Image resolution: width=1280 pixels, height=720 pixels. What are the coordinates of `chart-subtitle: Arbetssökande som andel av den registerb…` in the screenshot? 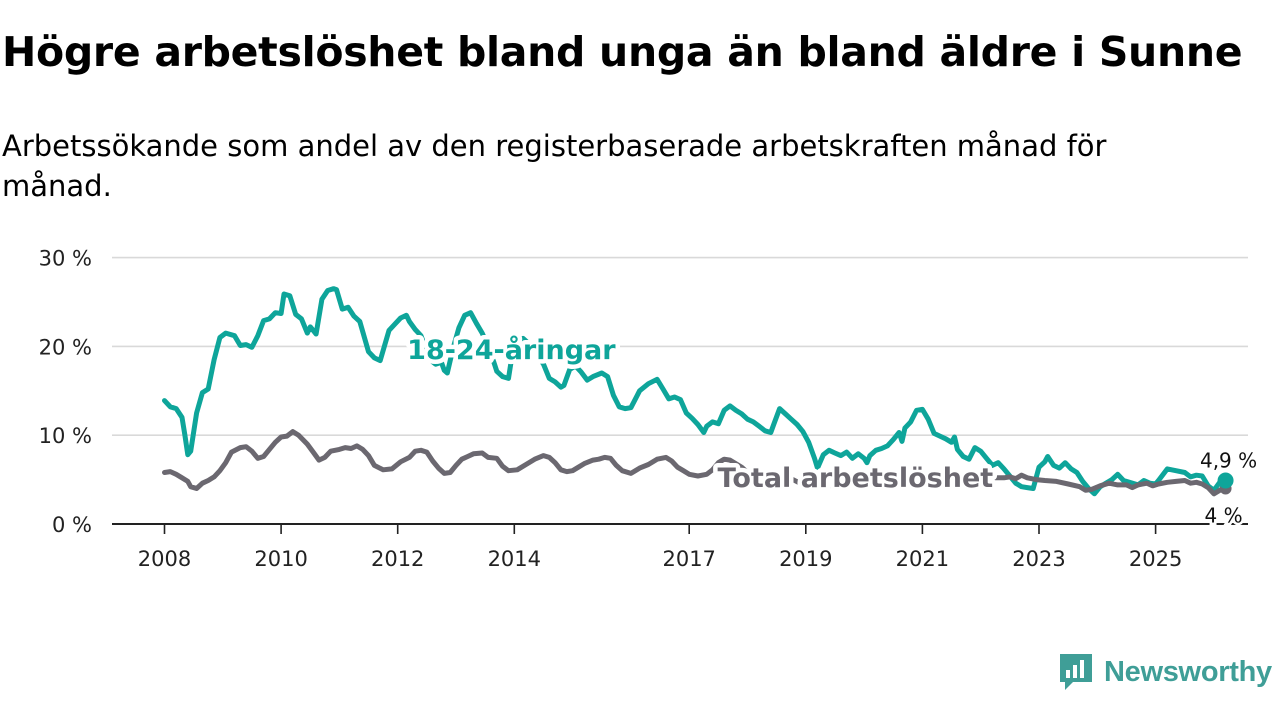 It's located at (554, 166).